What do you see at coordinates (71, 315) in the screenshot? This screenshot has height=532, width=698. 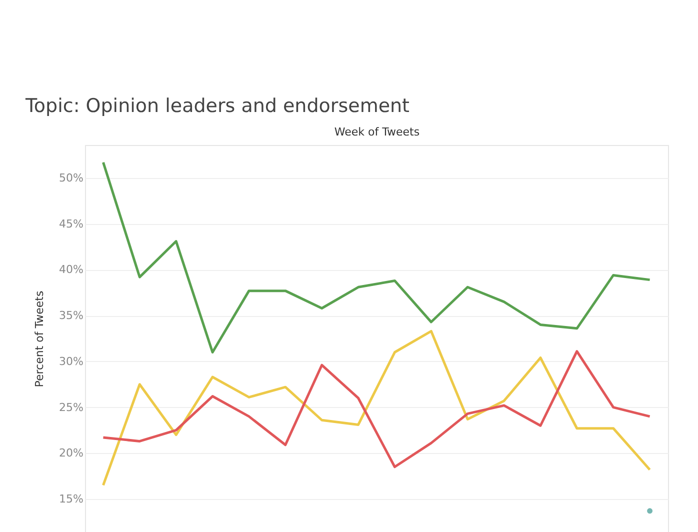 I see `y-tick-label: 35%` at bounding box center [71, 315].